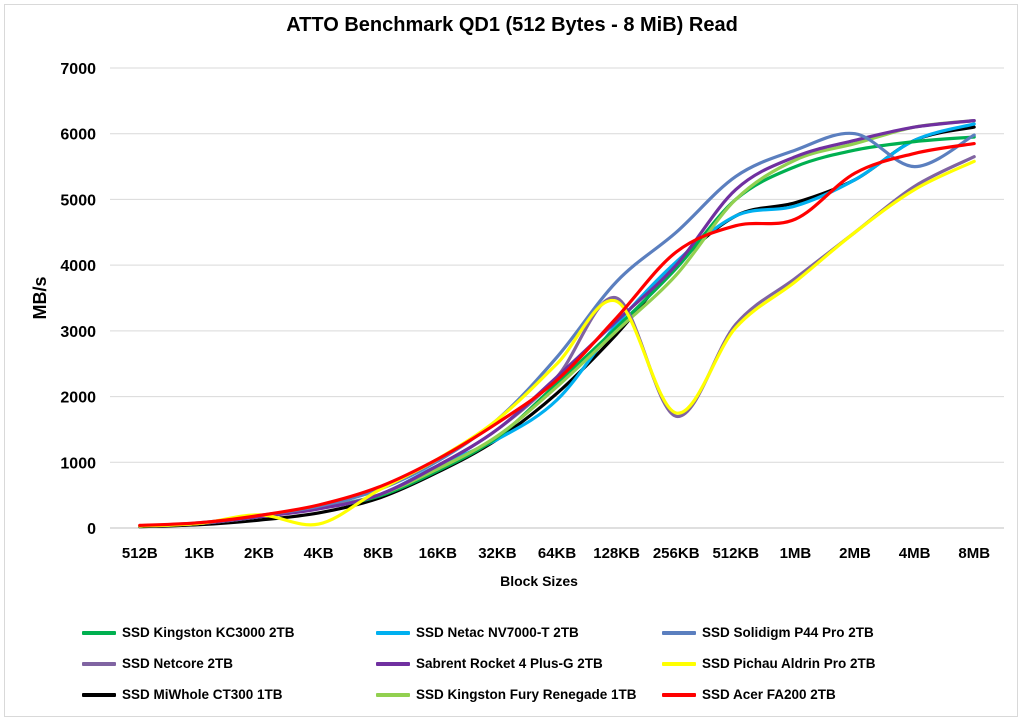  Describe the element at coordinates (735, 553) in the screenshot. I see `x-tick-label: 512KB` at that location.